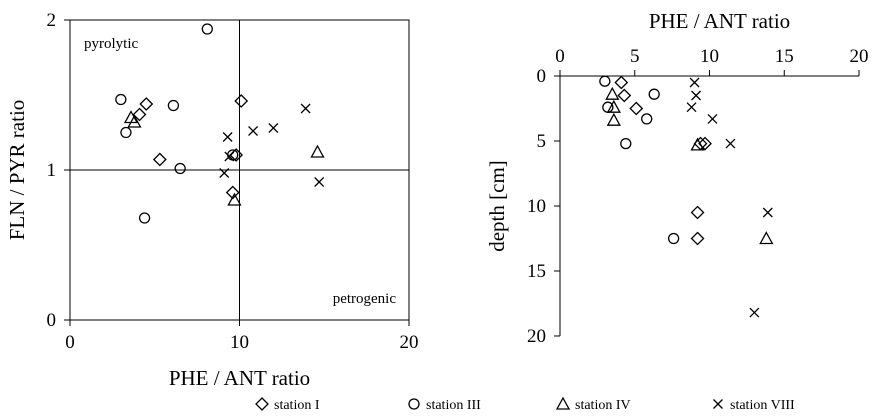 This screenshot has width=879, height=419. I want to click on legend-marker-station-iv, so click(563, 403).